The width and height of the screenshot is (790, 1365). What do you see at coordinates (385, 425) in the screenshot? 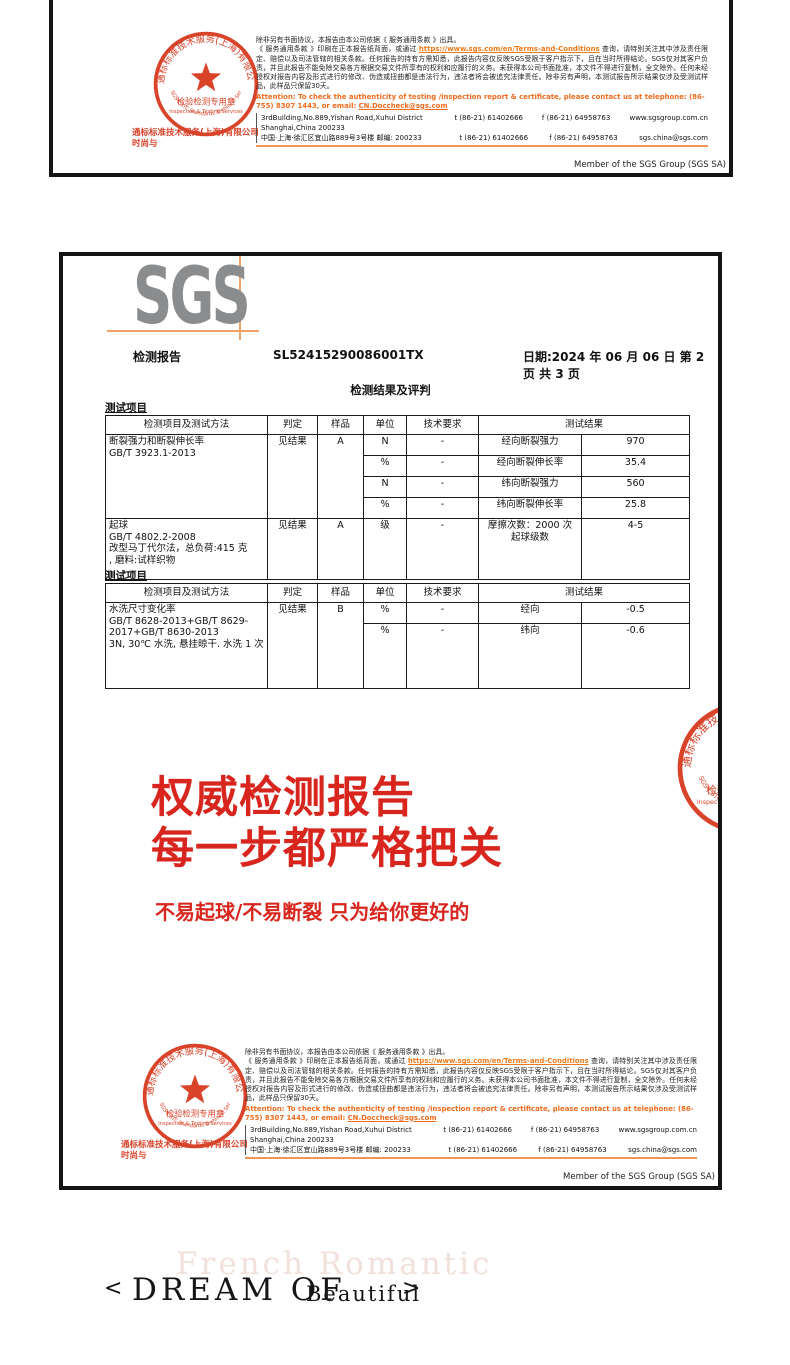
I see `col-unit: 单位` at bounding box center [385, 425].